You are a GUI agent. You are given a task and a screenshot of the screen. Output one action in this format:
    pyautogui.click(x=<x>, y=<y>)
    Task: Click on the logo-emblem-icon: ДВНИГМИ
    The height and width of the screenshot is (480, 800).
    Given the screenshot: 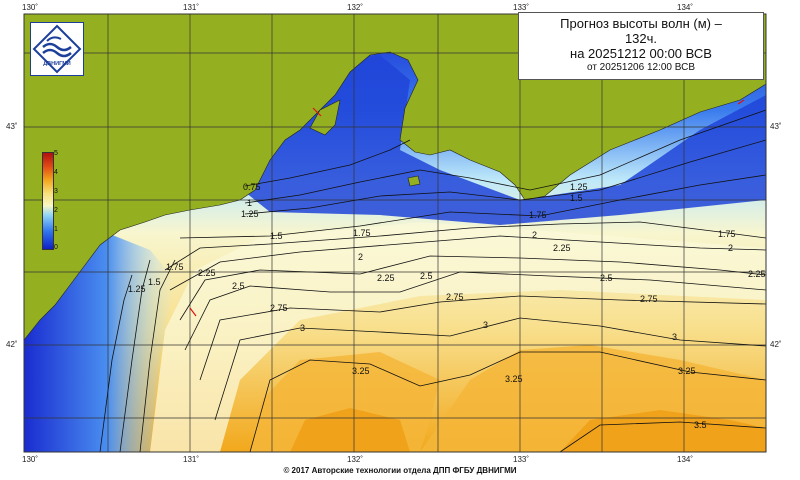 What is the action you would take?
    pyautogui.click(x=57, y=49)
    